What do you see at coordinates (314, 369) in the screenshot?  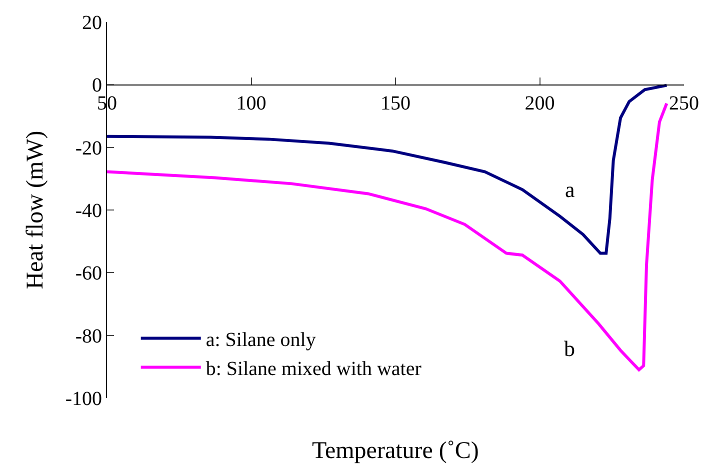 I see `legend-label: b: Silane mixed with water` at bounding box center [314, 369].